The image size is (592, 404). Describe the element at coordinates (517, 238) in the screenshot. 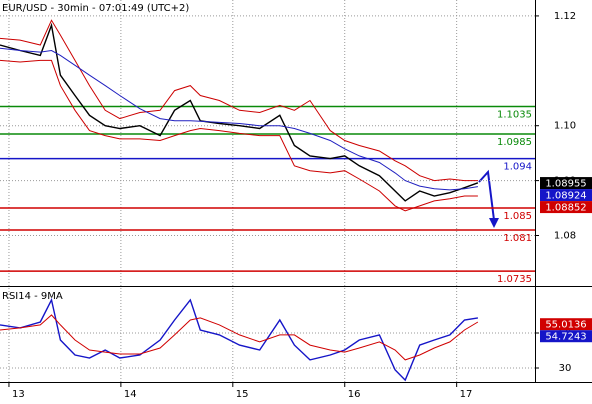

I see `level-label: 1.081` at that location.